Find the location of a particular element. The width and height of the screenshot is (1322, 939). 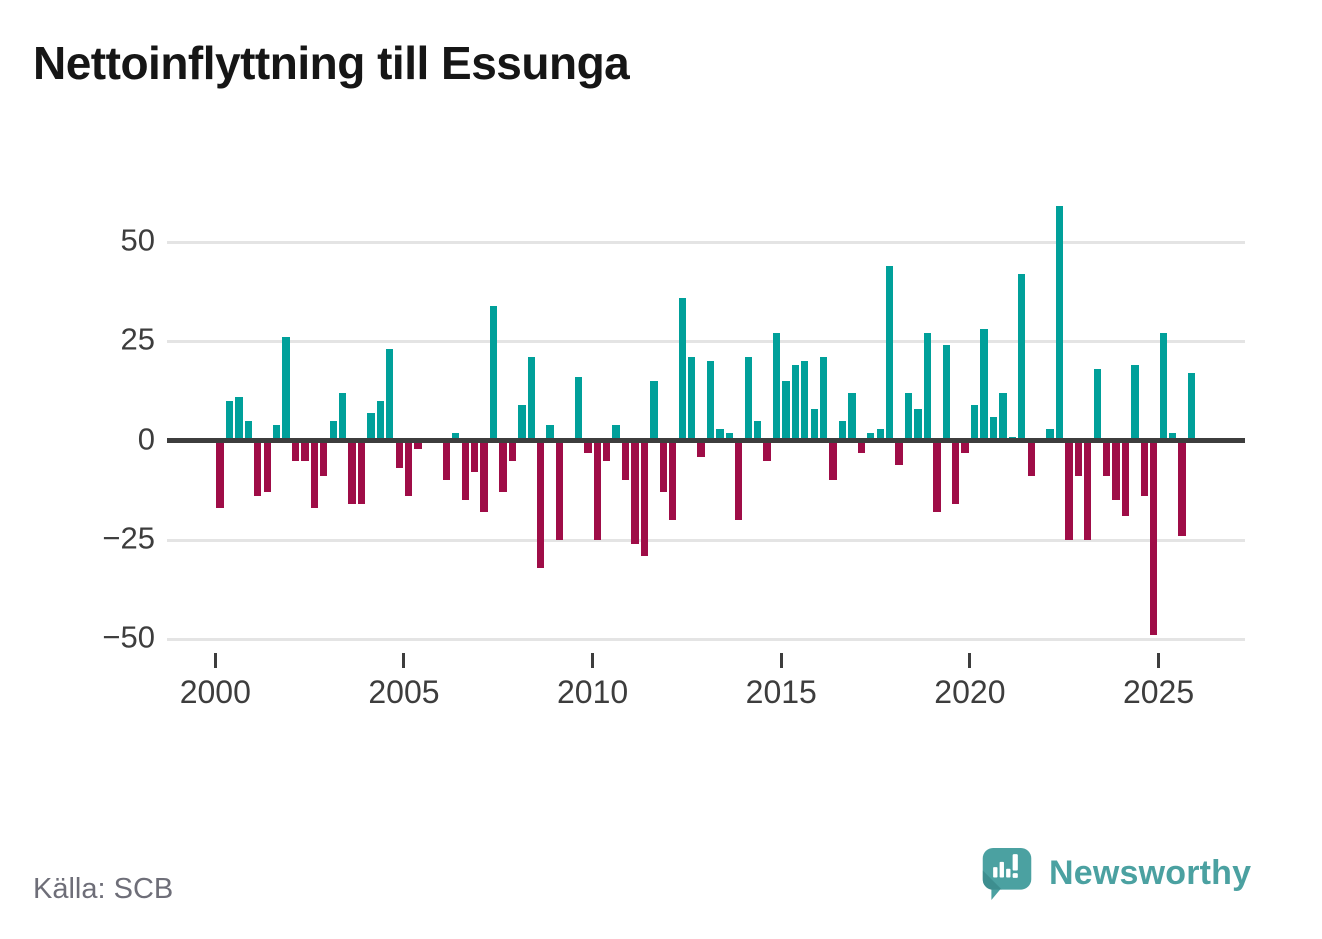

x-tick-2010 is located at coordinates (593, 660).